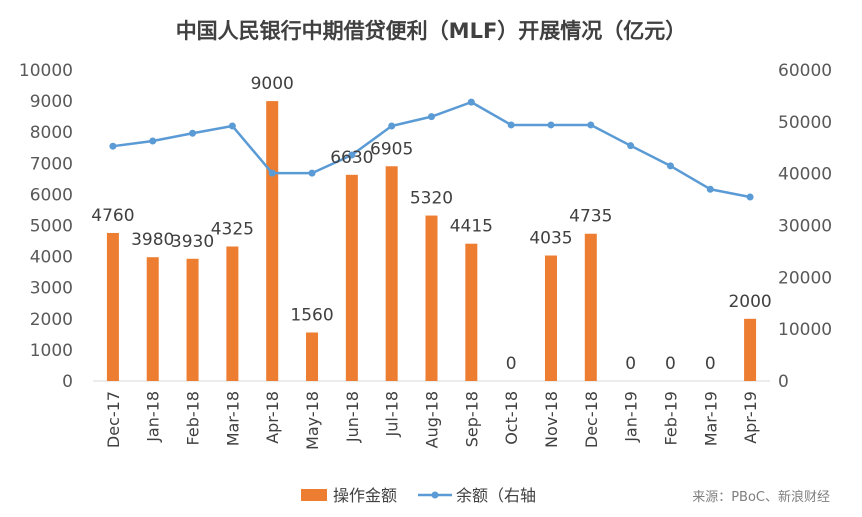  Describe the element at coordinates (432, 419) in the screenshot. I see `x-tick-label: Aug-18` at that location.